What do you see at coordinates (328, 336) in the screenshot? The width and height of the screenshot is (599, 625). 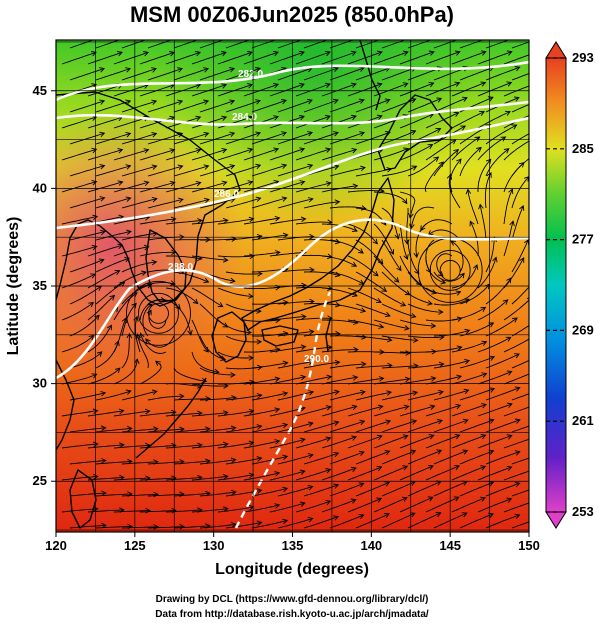 I see `coastline-izu-islands` at bounding box center [328, 336].